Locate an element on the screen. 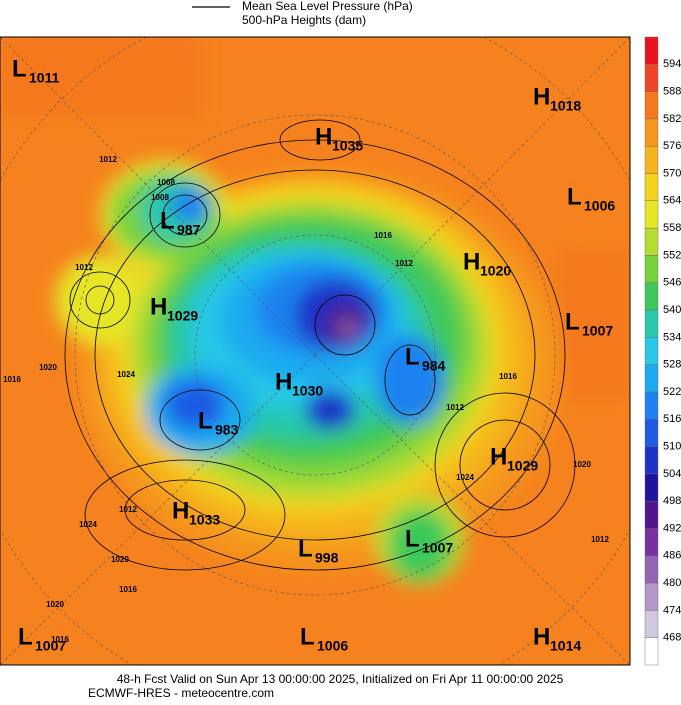  legend-label: 500-hPa Heights (dam) is located at coordinates (304, 20).